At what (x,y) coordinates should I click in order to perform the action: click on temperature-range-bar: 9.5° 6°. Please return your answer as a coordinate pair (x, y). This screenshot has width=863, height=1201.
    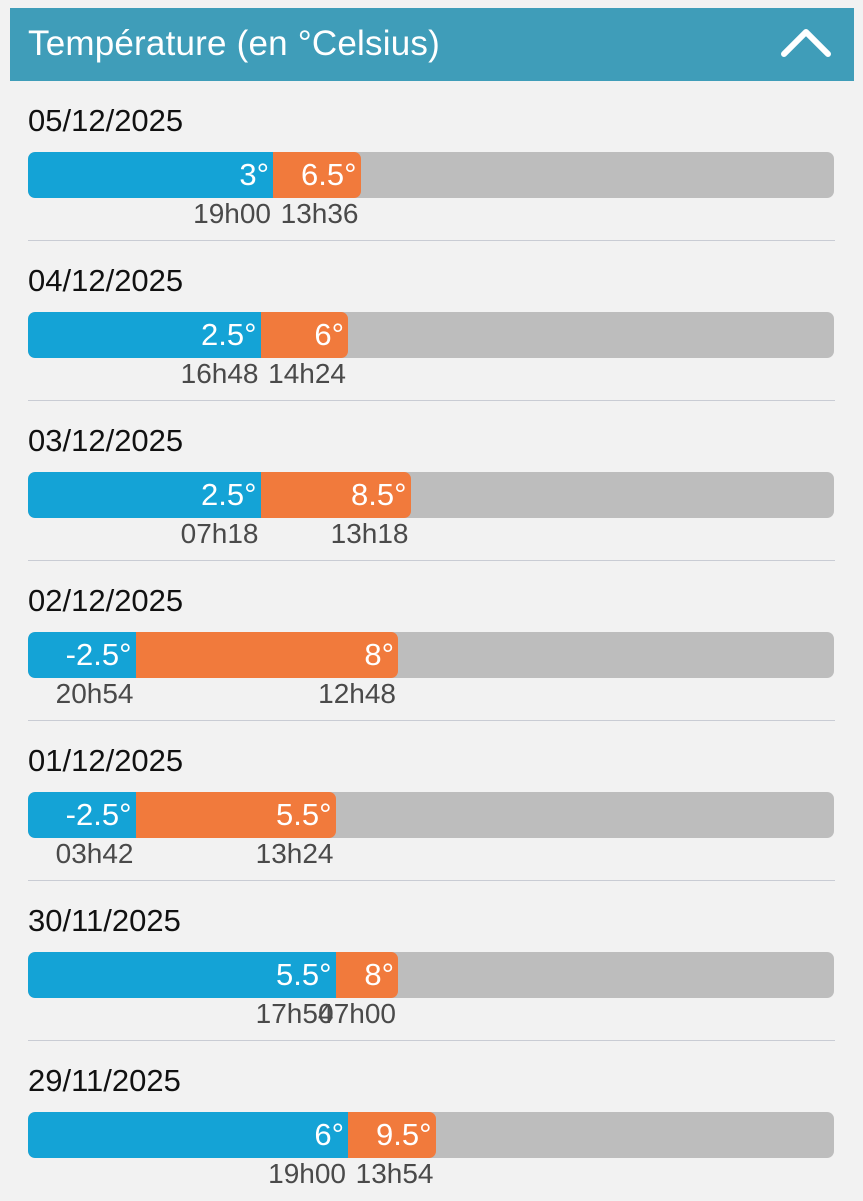
    Looking at the image, I should click on (431, 1135).